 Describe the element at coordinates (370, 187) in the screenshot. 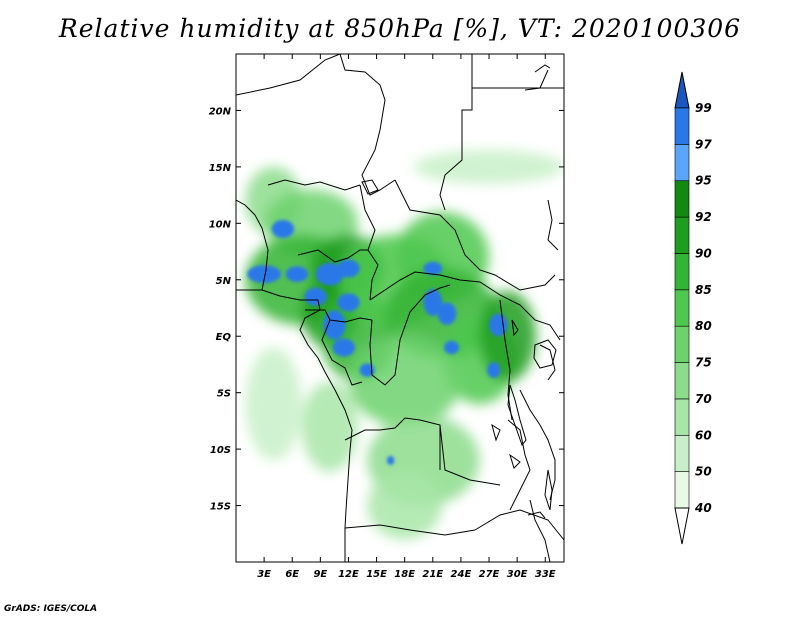

I see `lake-chad` at that location.